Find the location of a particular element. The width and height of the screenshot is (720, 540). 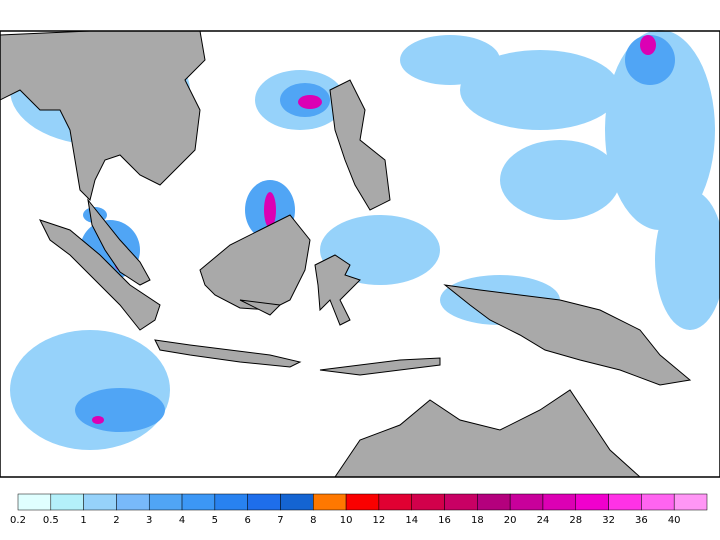

colorbar-label: 1 is located at coordinates (83, 520).